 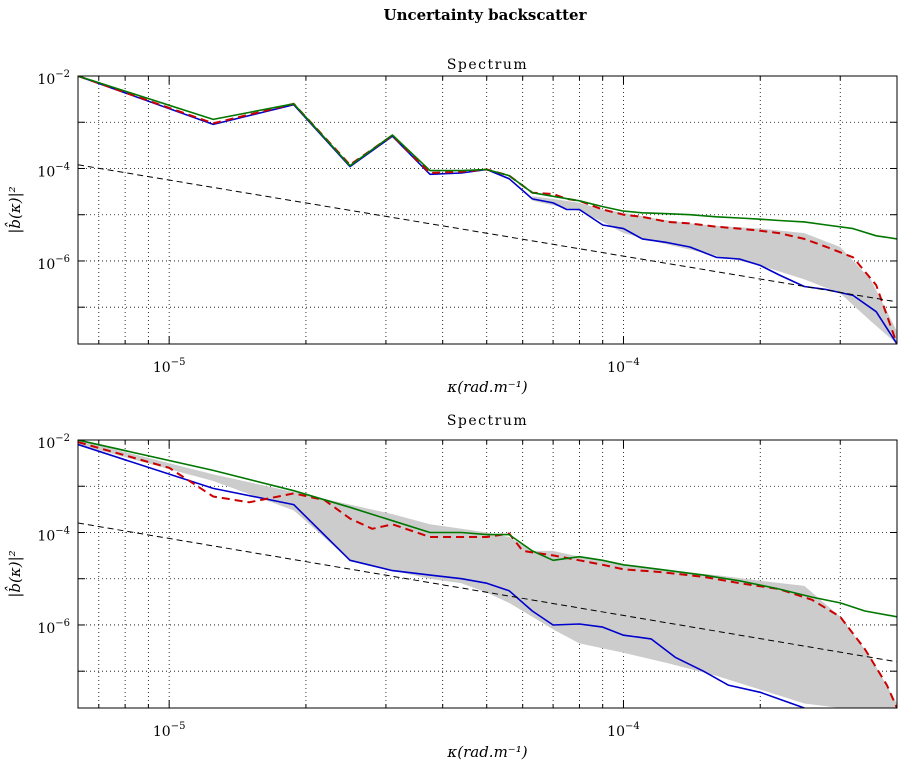 I want to click on suptitle: Uncertainty backscatter, so click(x=485, y=15).